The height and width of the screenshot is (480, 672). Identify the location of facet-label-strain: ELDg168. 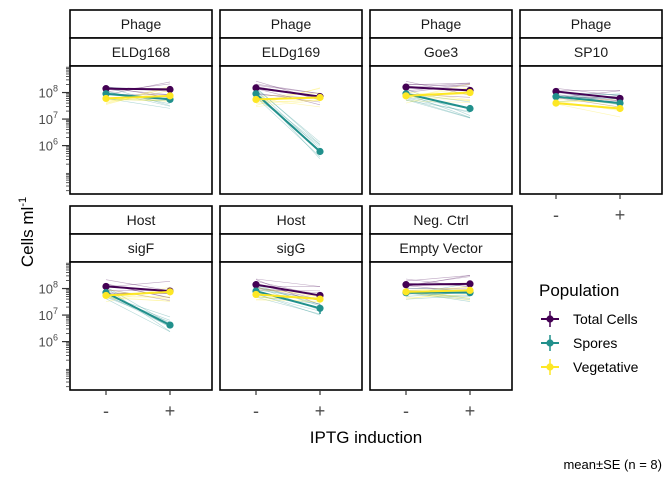
(141, 52).